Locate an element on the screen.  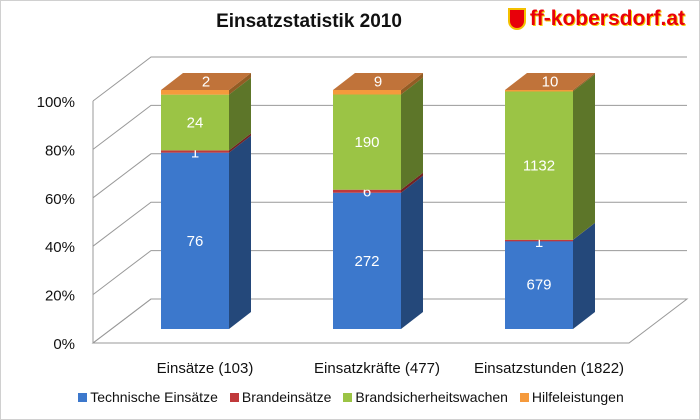
logo-text: ff-kobersdorf.at is located at coordinates (607, 18).